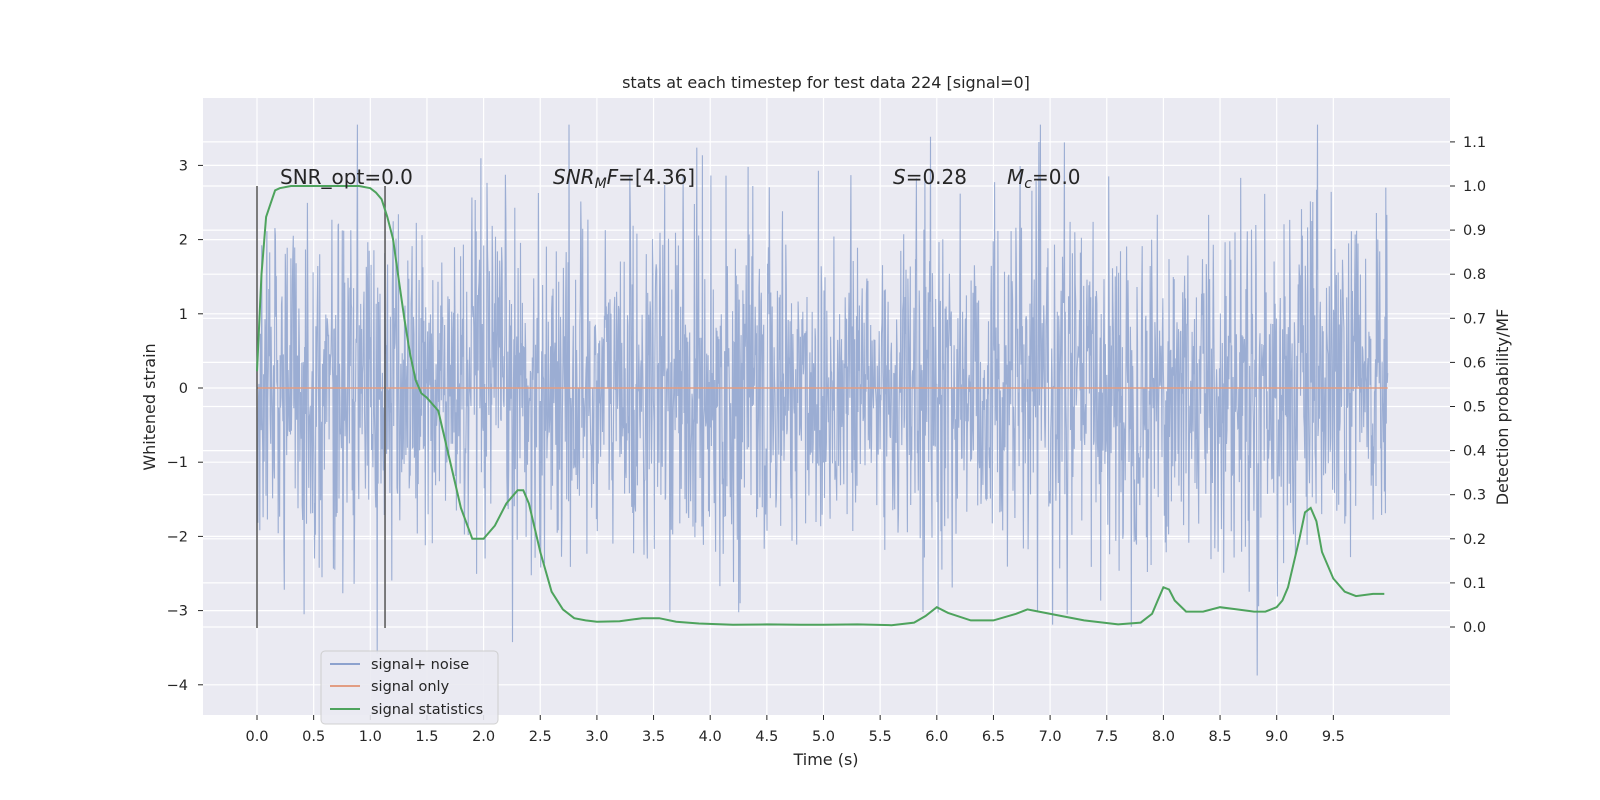  I want to click on x-tick-label: 5.0, so click(823, 737).